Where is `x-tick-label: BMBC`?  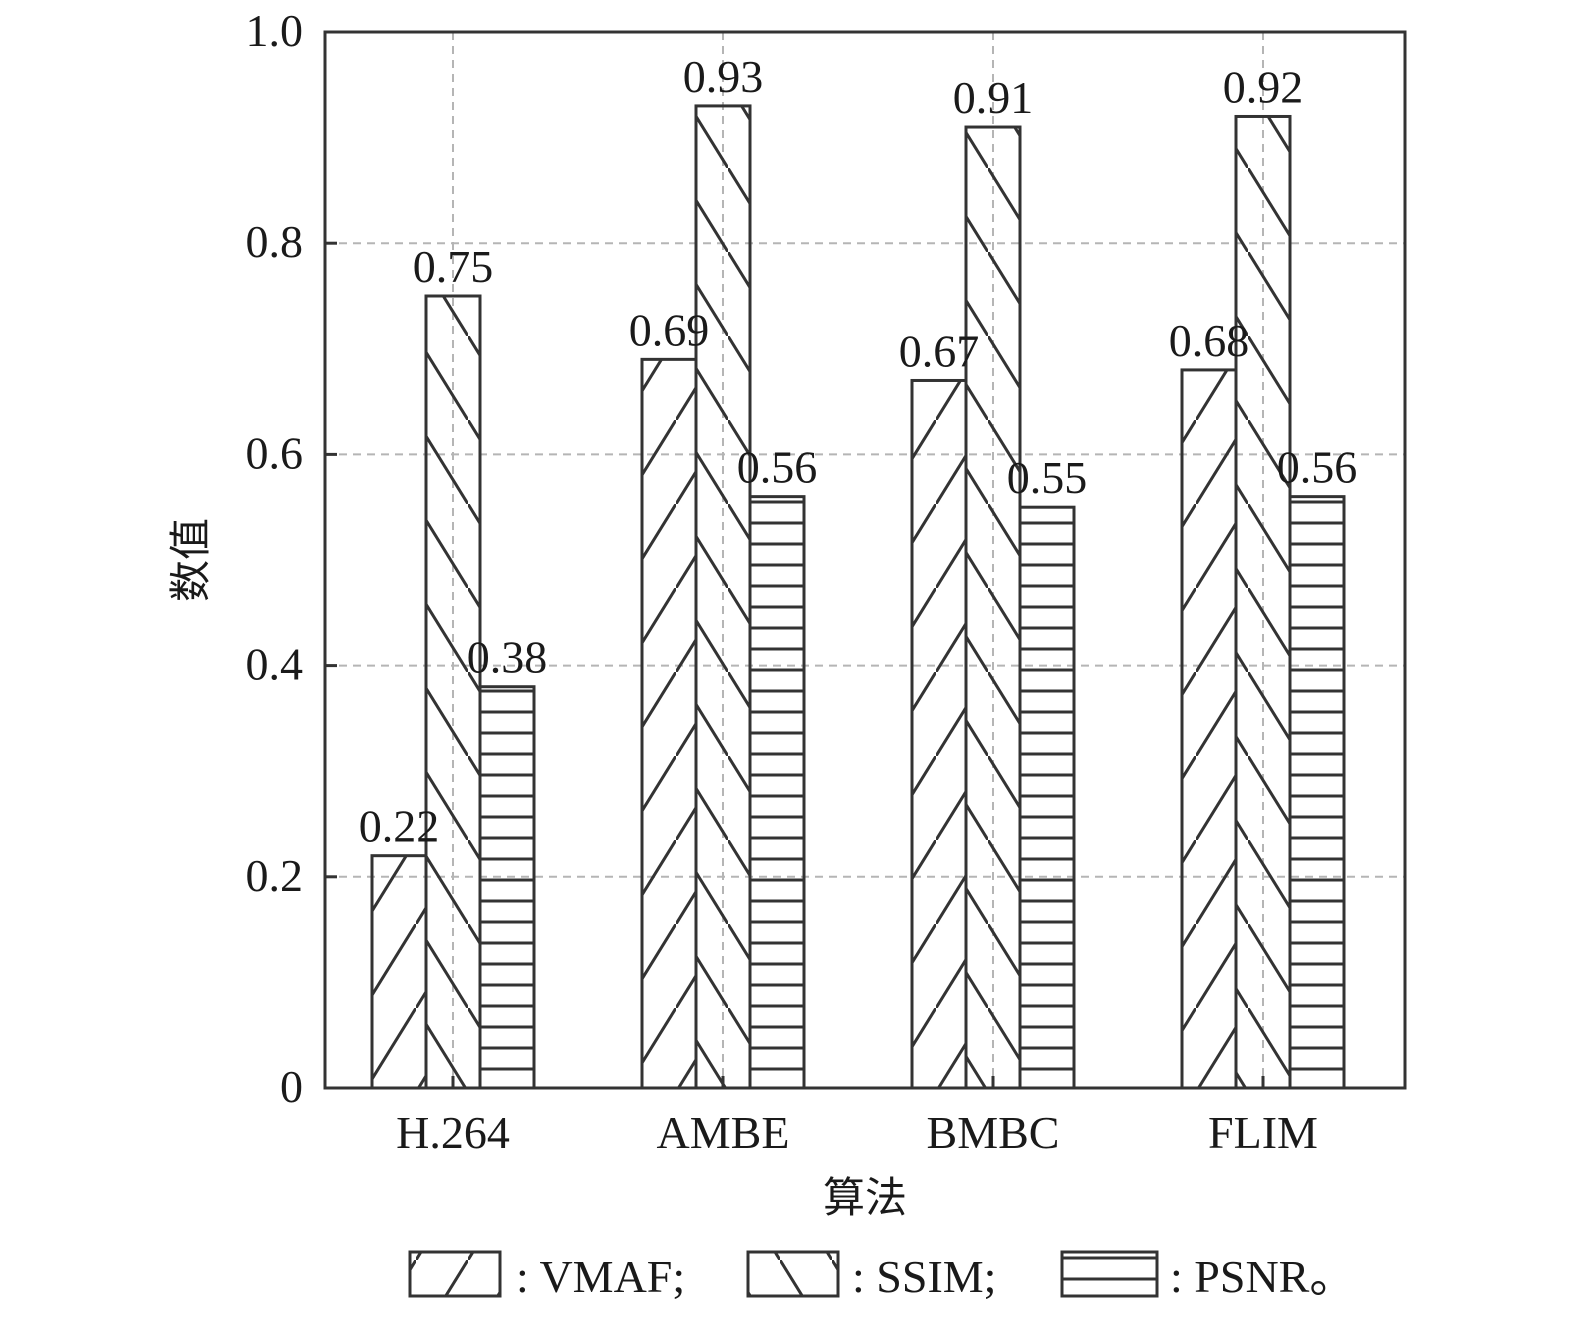 x-tick-label: BMBC is located at coordinates (993, 1132).